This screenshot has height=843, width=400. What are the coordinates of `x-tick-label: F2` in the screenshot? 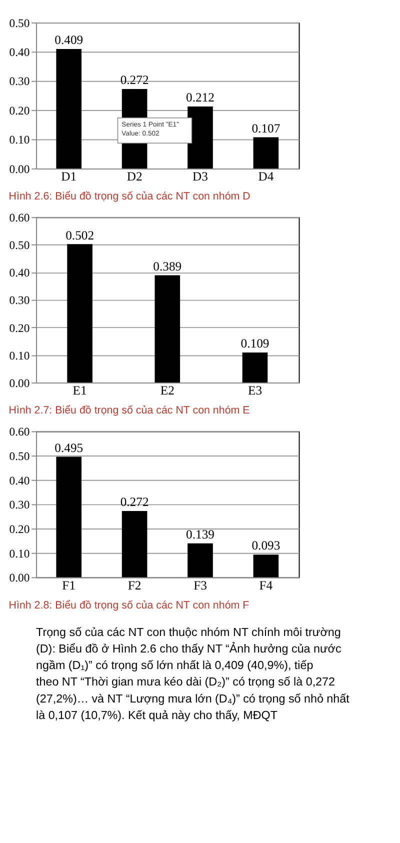 It's located at (135, 585).